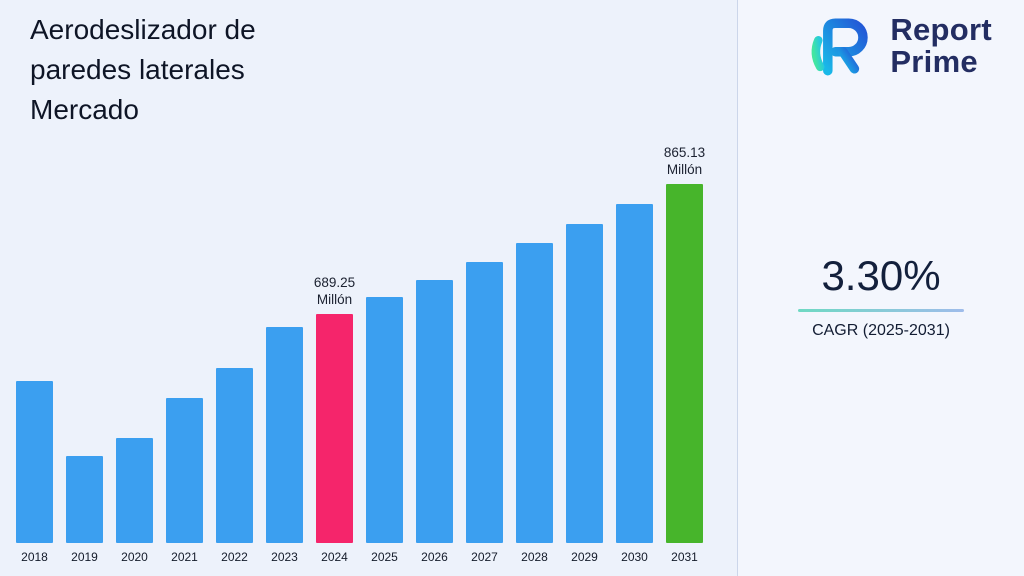  Describe the element at coordinates (384, 557) in the screenshot. I see `x-tick-2025: 2025` at that location.